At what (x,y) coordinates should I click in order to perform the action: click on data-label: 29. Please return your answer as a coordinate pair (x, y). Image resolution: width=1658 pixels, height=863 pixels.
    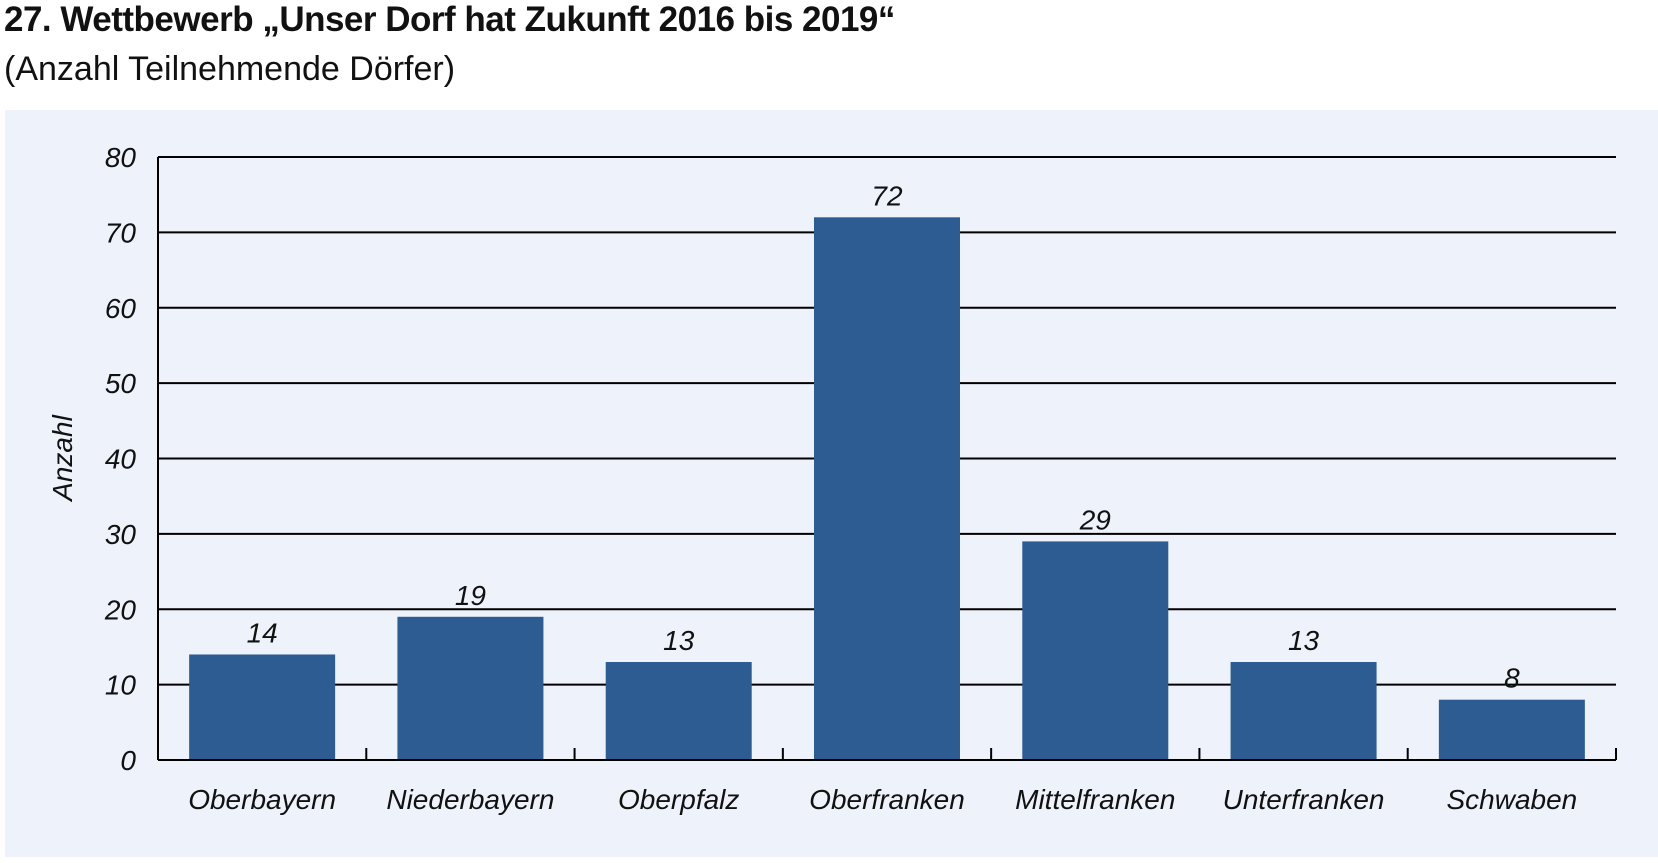
    Looking at the image, I should click on (1095, 519).